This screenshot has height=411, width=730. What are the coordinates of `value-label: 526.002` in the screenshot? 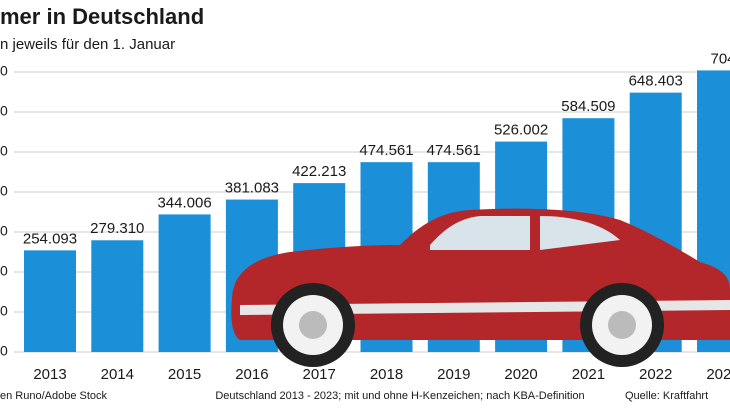 It's located at (521, 130).